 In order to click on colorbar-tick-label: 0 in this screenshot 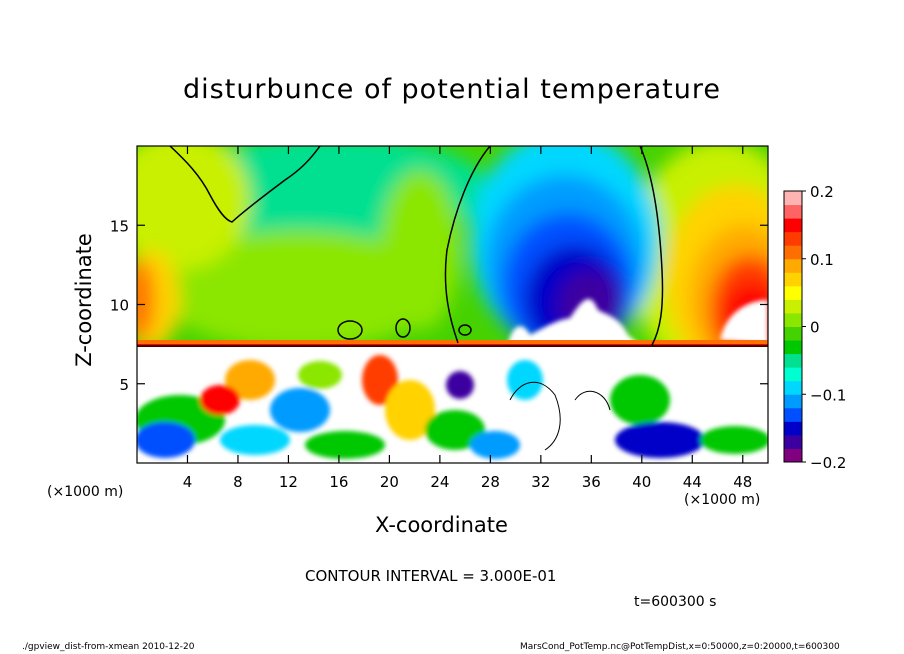, I will do `click(815, 328)`.